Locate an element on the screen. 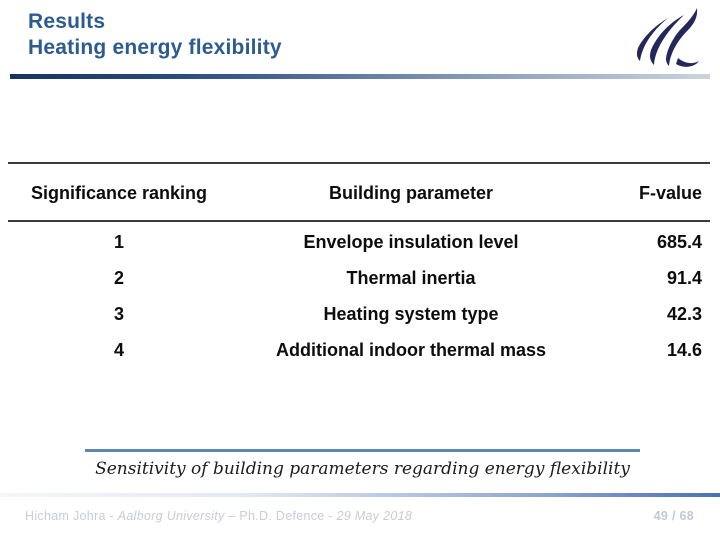 The width and height of the screenshot is (720, 540). cell-parameter: Heating system type is located at coordinates (411, 314).